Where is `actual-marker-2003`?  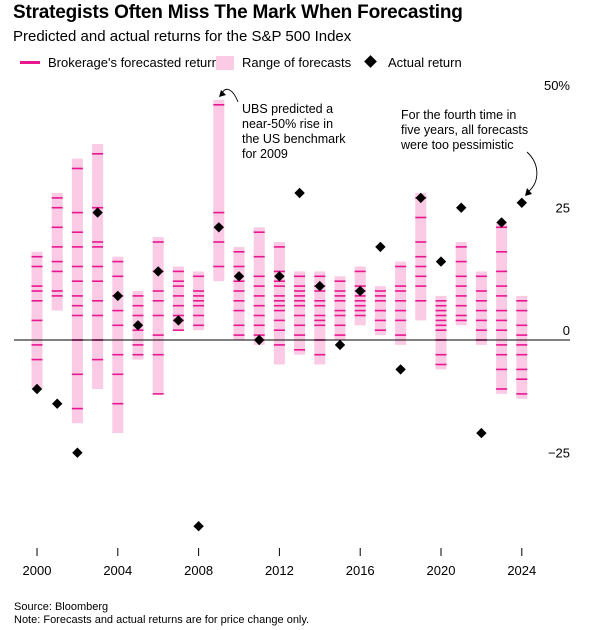
actual-marker-2003 is located at coordinates (97, 212).